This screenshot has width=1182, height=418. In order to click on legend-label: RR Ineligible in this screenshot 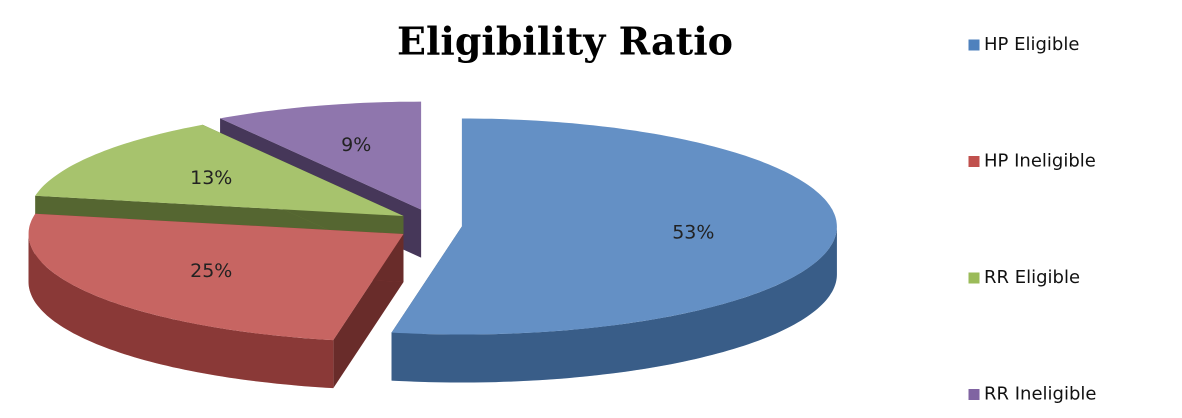, I will do `click(1040, 394)`.